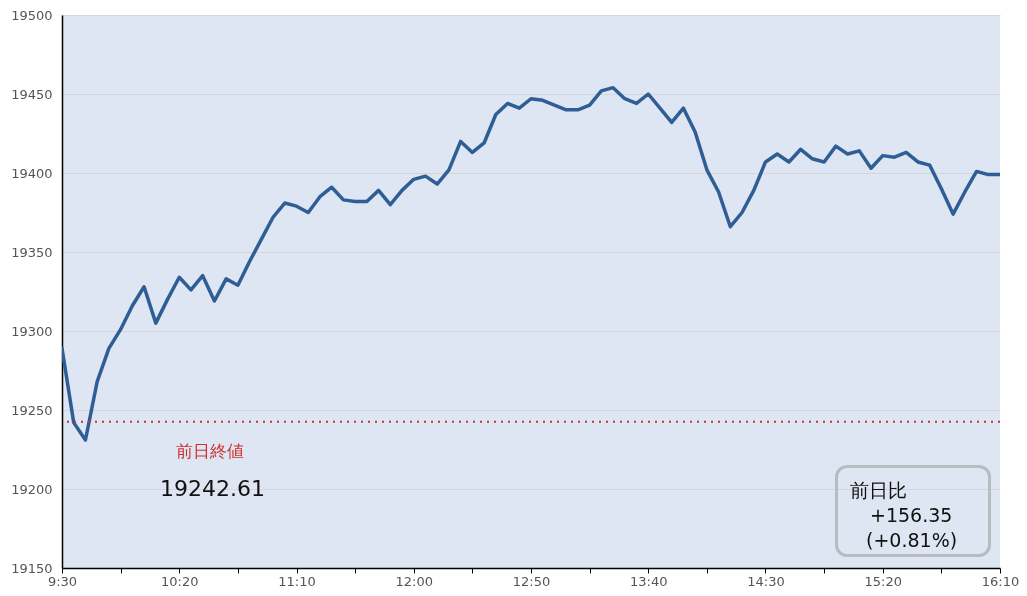  I want to click on annotation: 前日比, so click(878, 490).